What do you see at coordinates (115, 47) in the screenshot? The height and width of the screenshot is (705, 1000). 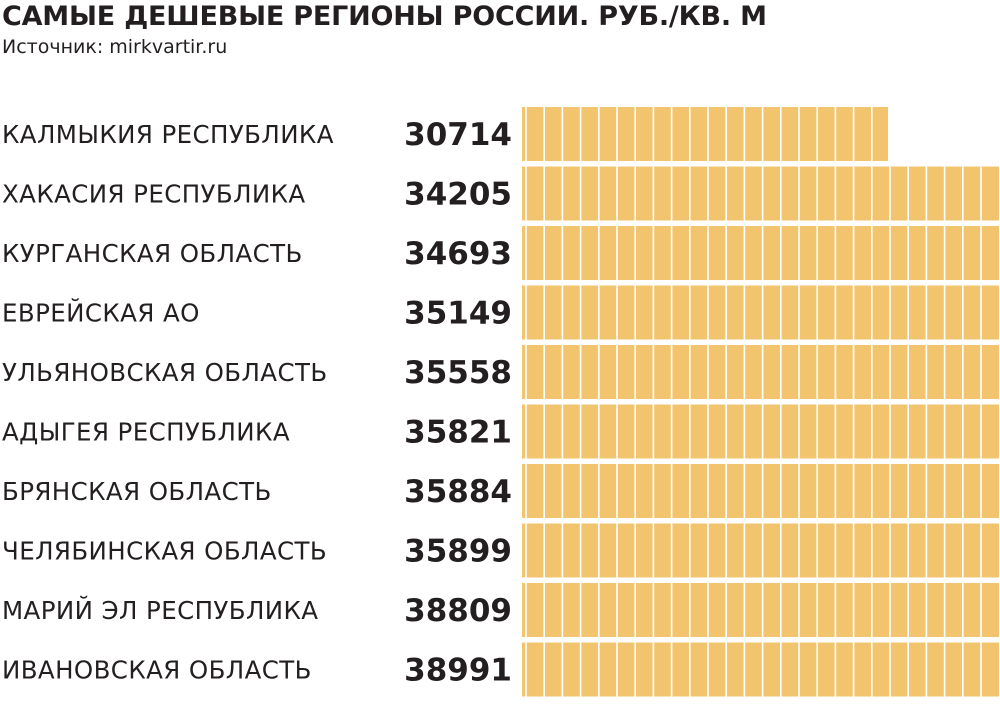 I see `chart-source: Источник: mirkvartir.ru` at bounding box center [115, 47].